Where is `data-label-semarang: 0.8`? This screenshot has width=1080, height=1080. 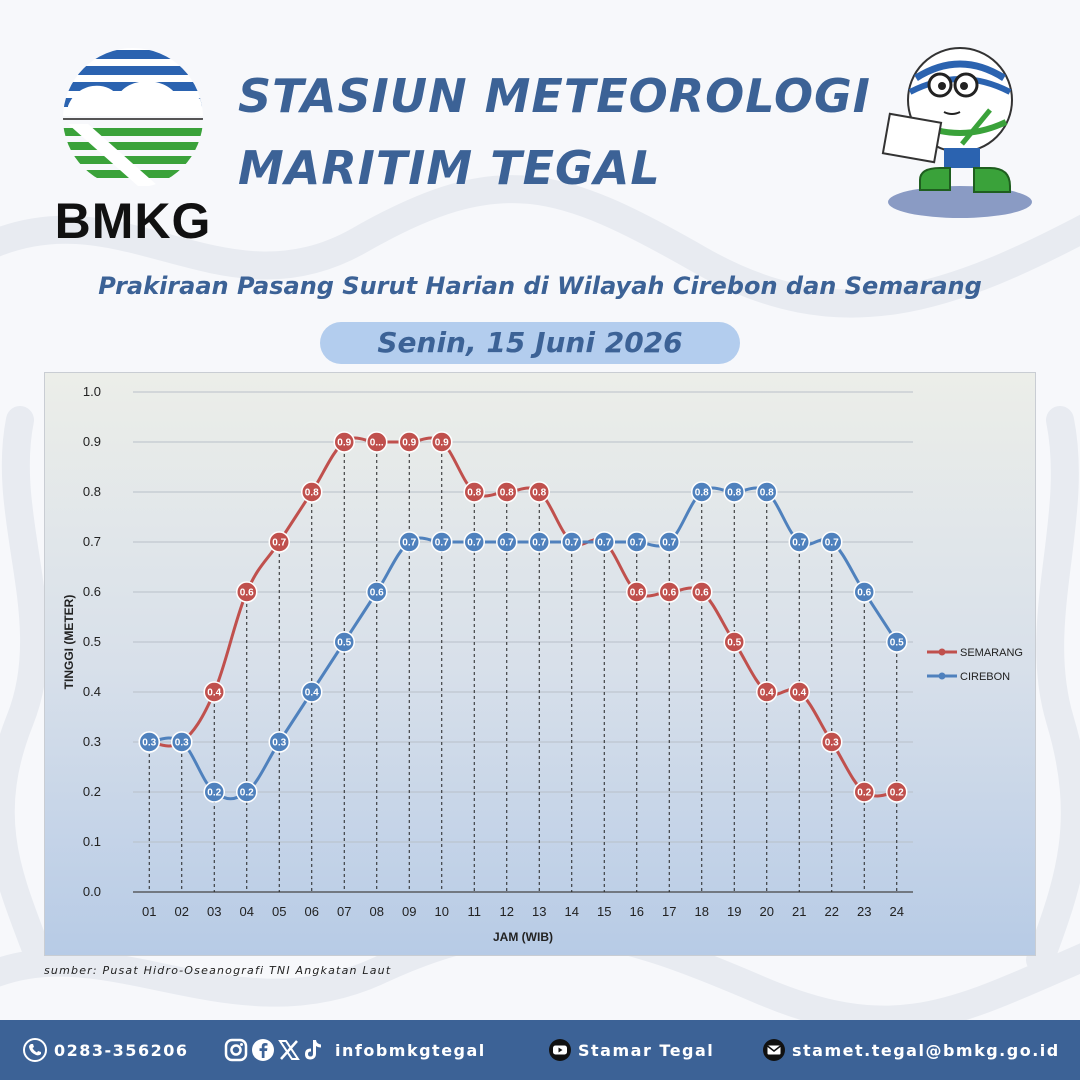
data-label-semarang: 0.8 is located at coordinates (507, 493).